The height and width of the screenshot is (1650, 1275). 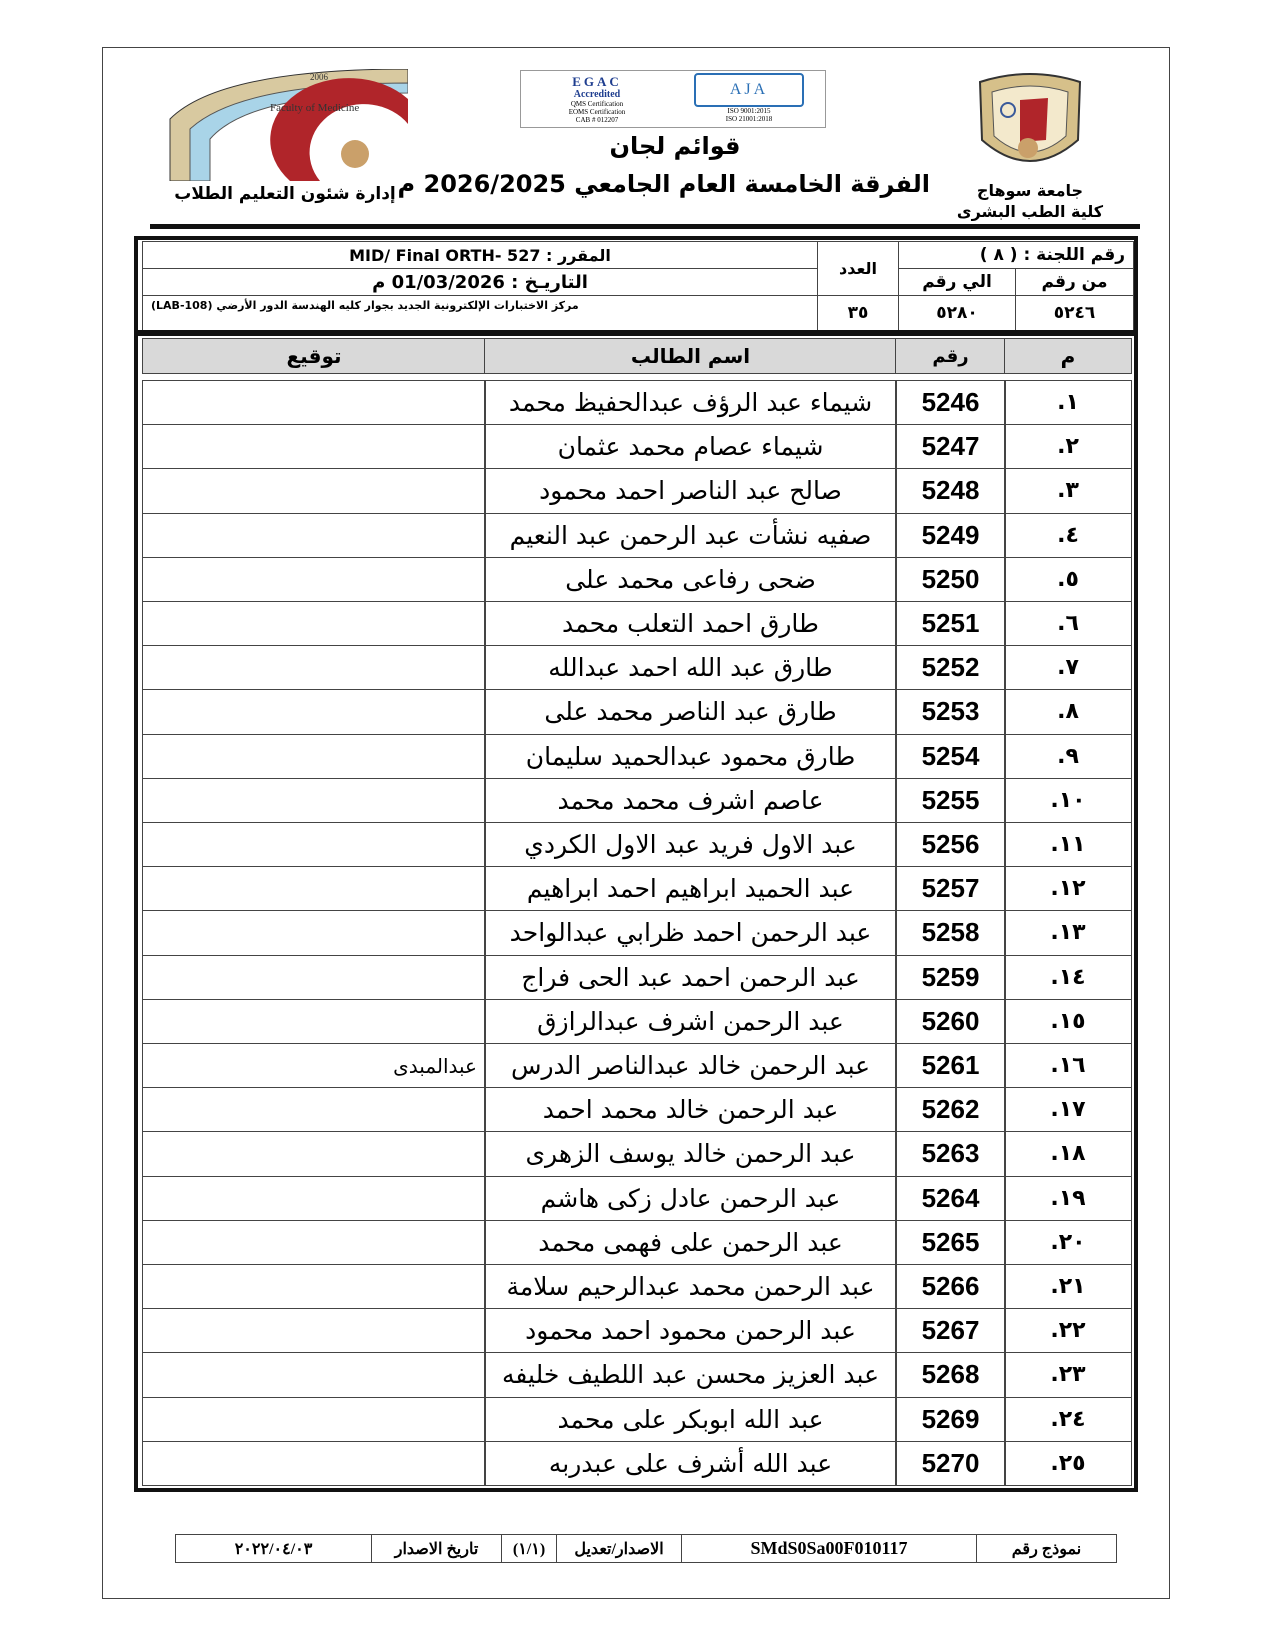 What do you see at coordinates (690, 800) in the screenshot?
I see `student-name: عاصم اشرف محمد محمد` at bounding box center [690, 800].